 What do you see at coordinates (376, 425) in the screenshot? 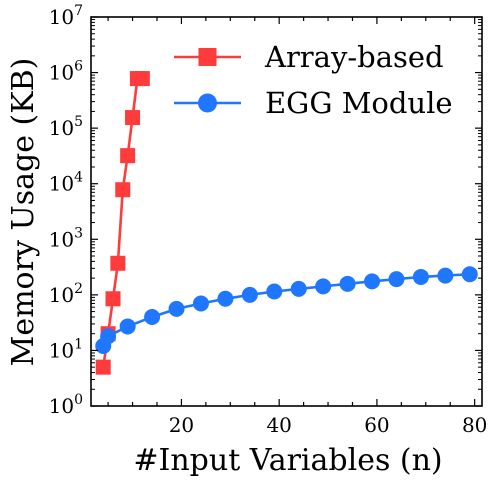
I see `x-tick-label: 60` at bounding box center [376, 425].